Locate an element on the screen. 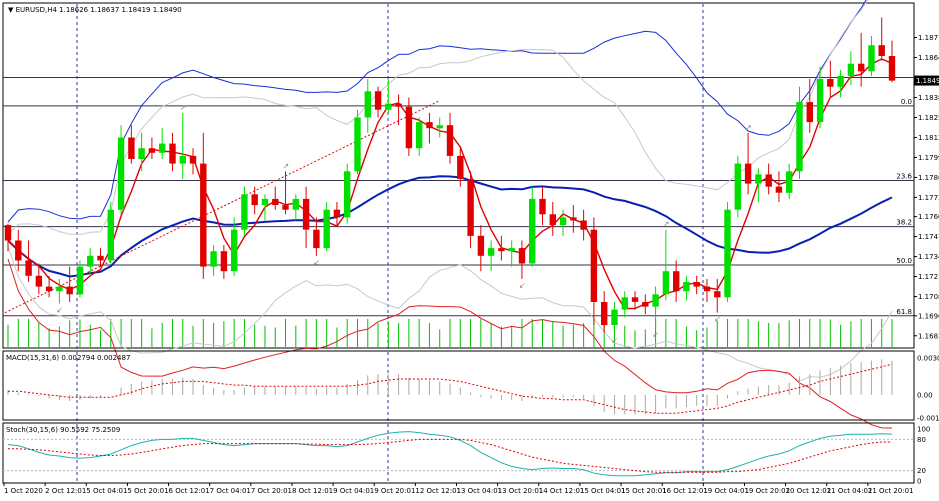  price-tick-label: 1.17860 is located at coordinates (928, 178).